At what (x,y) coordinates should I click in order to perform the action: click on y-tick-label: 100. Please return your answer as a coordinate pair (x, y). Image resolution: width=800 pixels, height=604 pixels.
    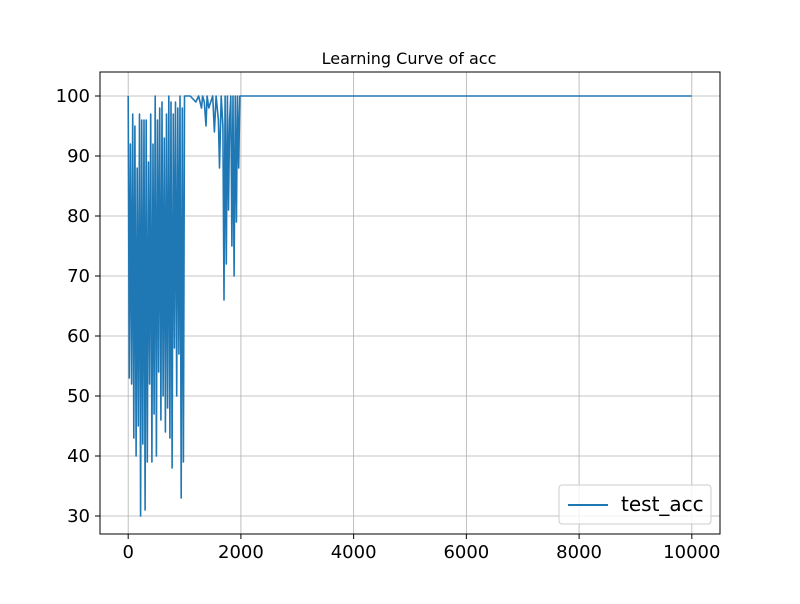
    Looking at the image, I should click on (73, 96).